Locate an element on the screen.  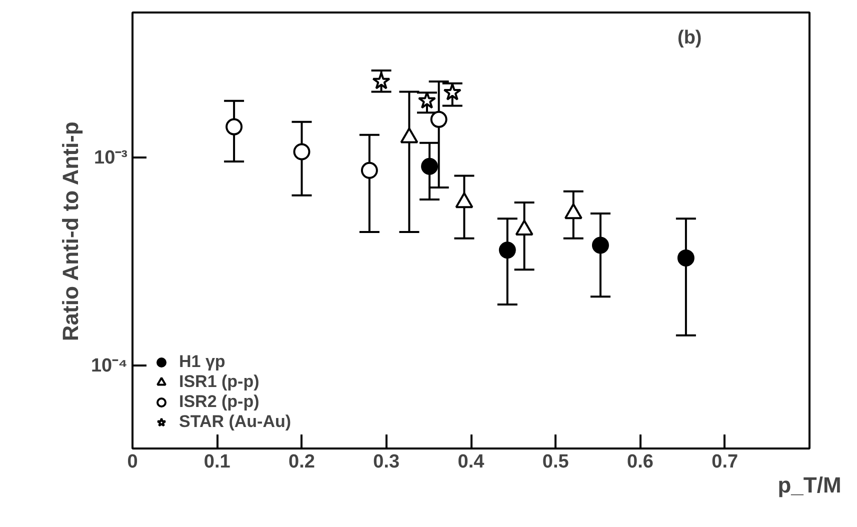
x-tick-label: 0.2 is located at coordinates (301, 462).